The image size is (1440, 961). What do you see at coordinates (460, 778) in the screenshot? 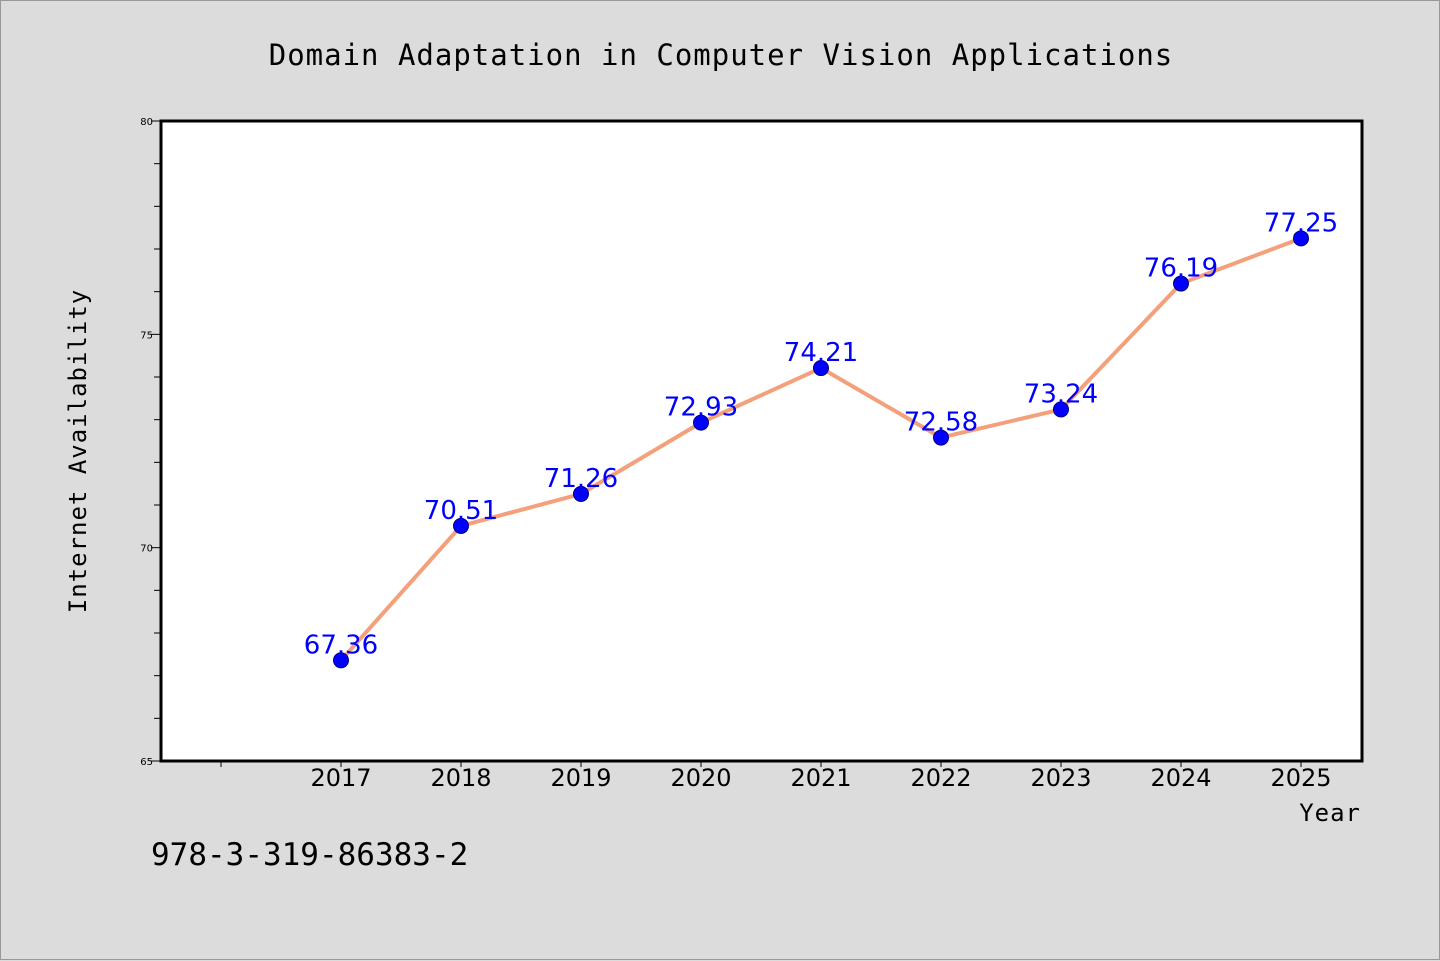
I see `x-tick-label: 2018` at bounding box center [460, 778].